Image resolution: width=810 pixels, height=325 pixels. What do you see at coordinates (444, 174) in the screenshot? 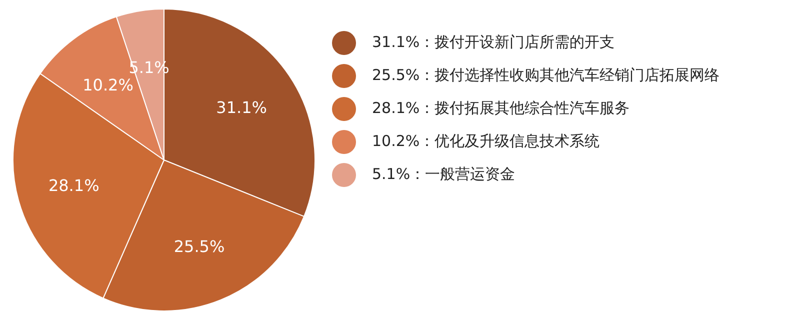
I see `legend-label: 5.1%：一般营运资金` at bounding box center [444, 174].